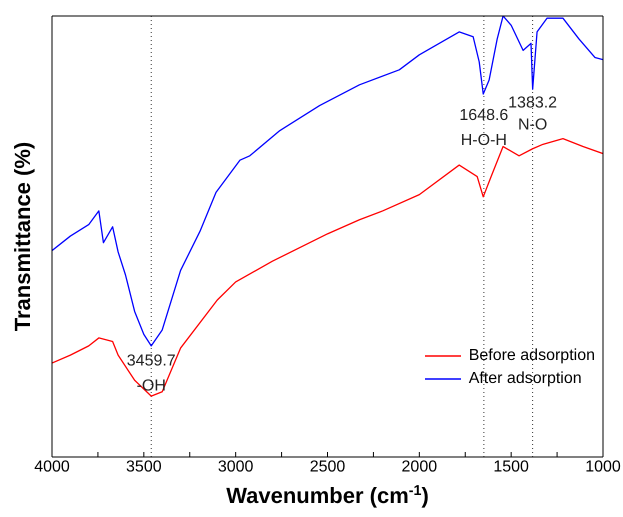 This screenshot has height=517, width=623. What do you see at coordinates (533, 103) in the screenshot?
I see `annotation: 1383.2` at bounding box center [533, 103].